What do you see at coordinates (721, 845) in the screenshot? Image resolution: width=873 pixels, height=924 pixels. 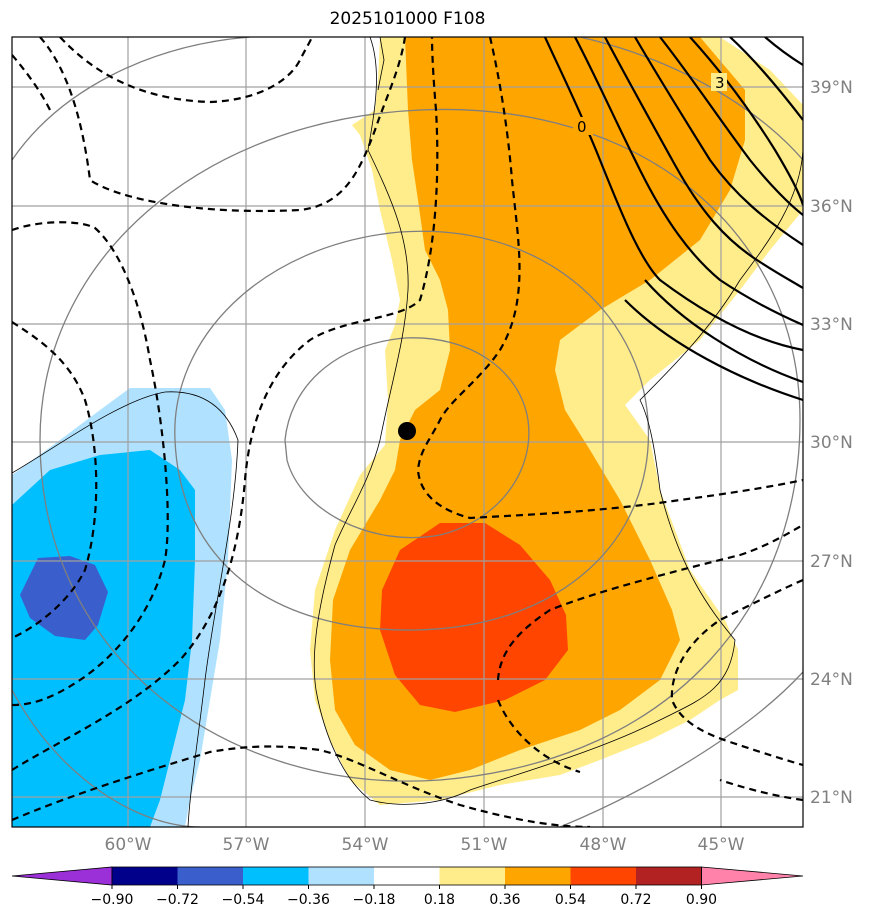 I see `lon-label: 45°W` at bounding box center [721, 845].